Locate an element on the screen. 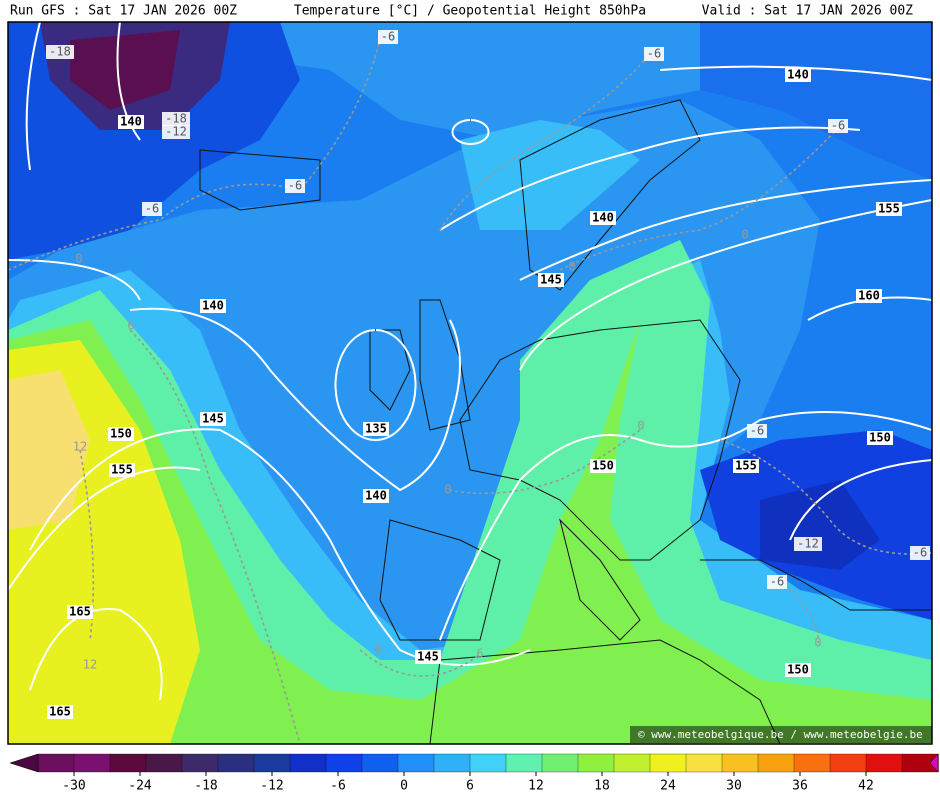 This screenshot has width=940, height=804. colorbar-tick-label: 24 is located at coordinates (668, 786).